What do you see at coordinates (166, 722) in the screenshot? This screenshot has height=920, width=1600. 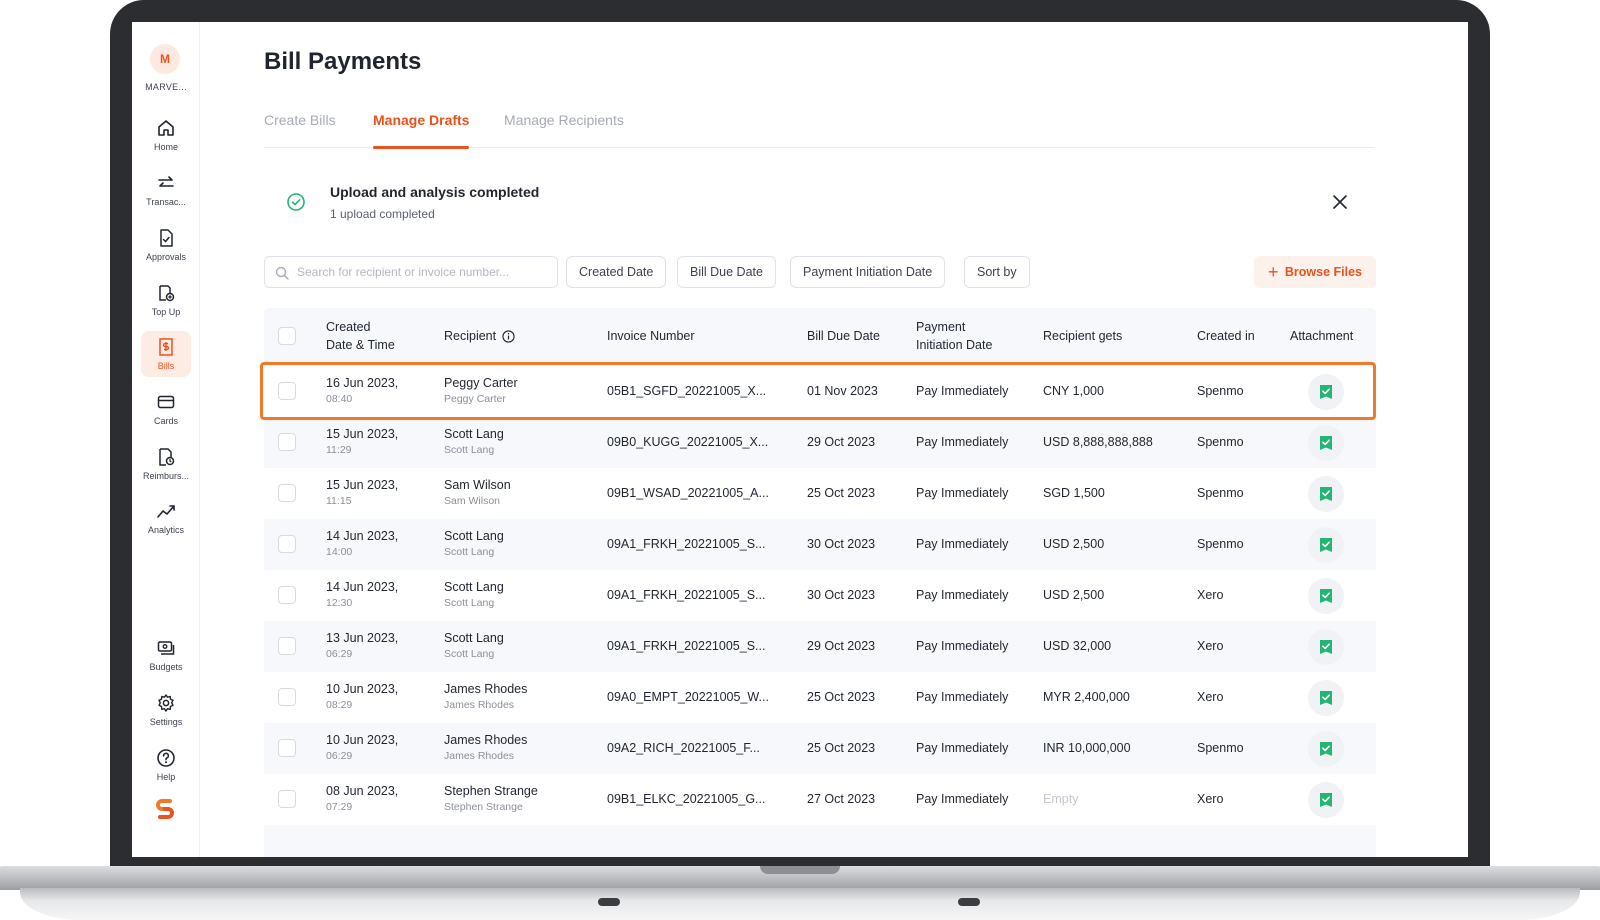 I see `sidebar-item-label: Settings` at bounding box center [166, 722].